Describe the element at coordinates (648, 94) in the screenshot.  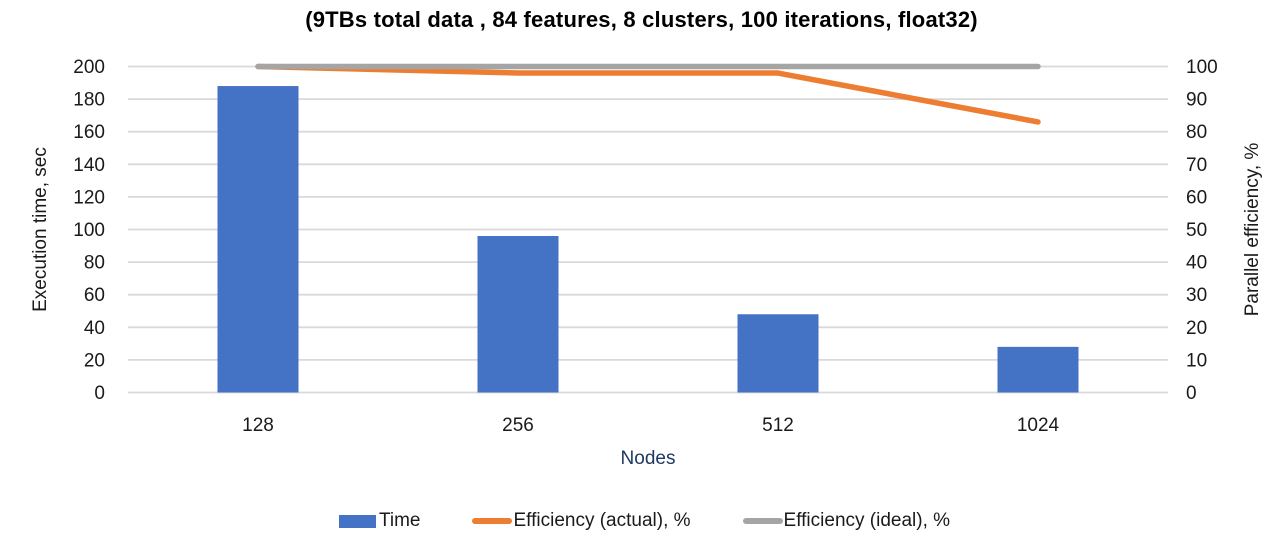
I see `line-series` at that location.